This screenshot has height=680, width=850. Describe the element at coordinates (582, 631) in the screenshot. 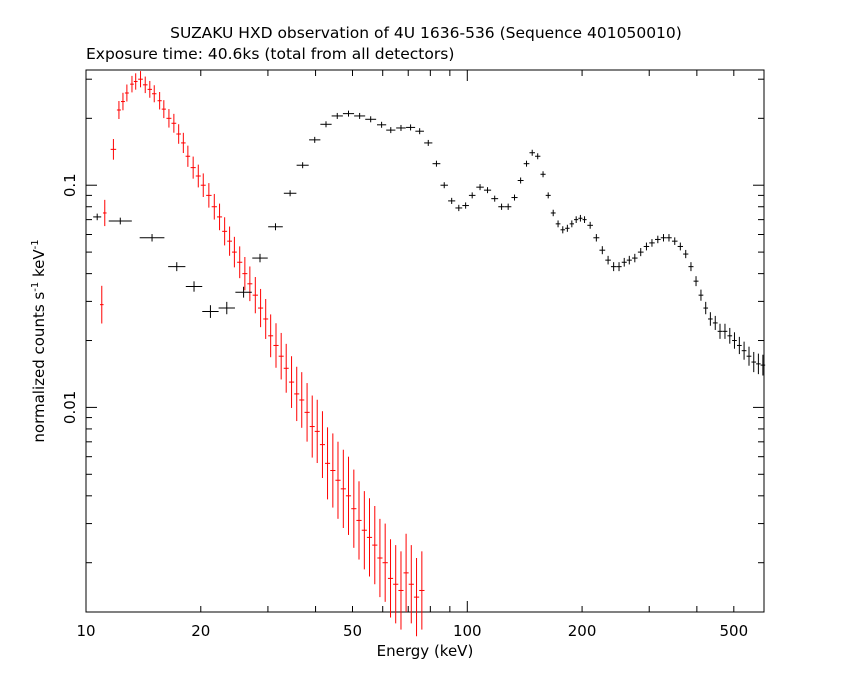

I see `x-tick-label: 200` at that location.